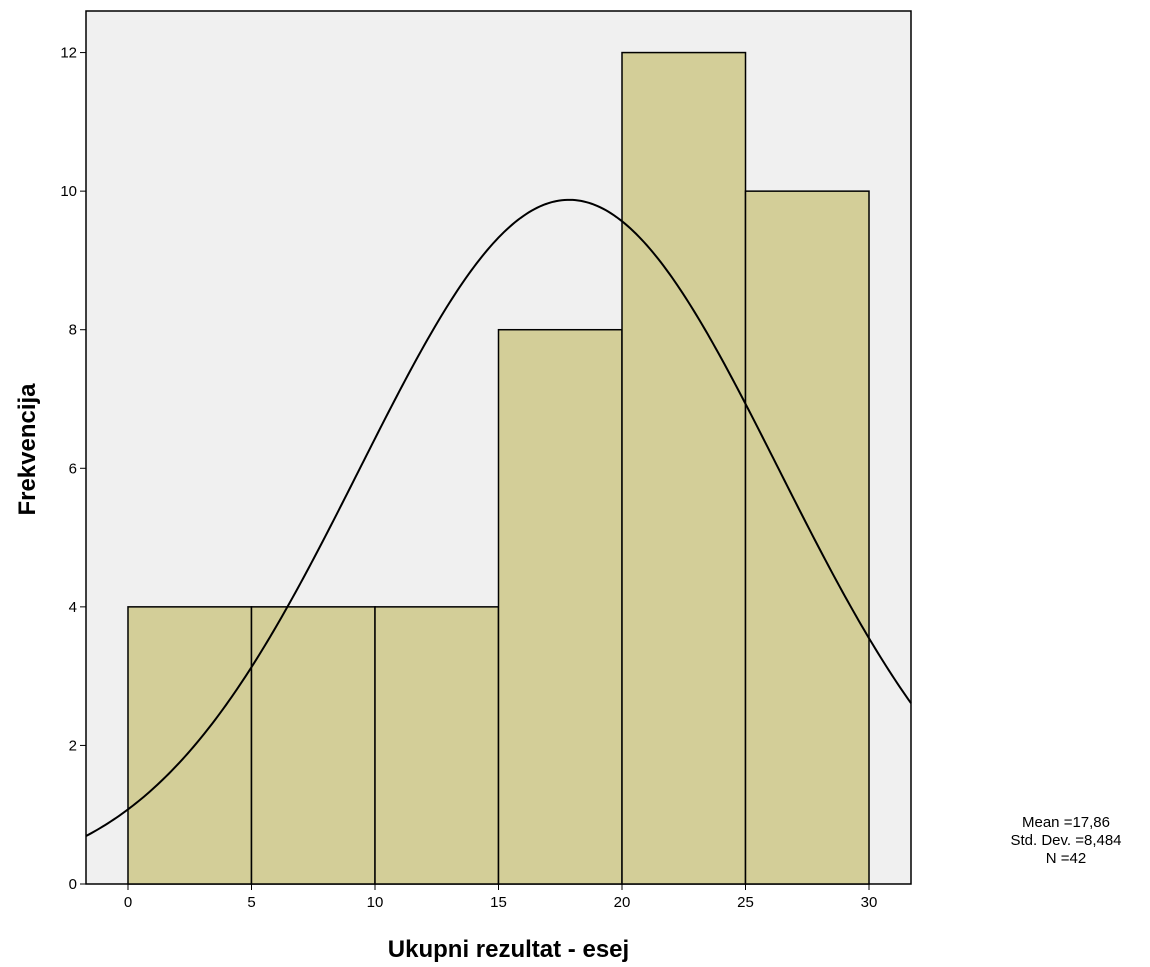 This screenshot has height=967, width=1150. Describe the element at coordinates (68, 191) in the screenshot. I see `y-tick-label: 10` at that location.